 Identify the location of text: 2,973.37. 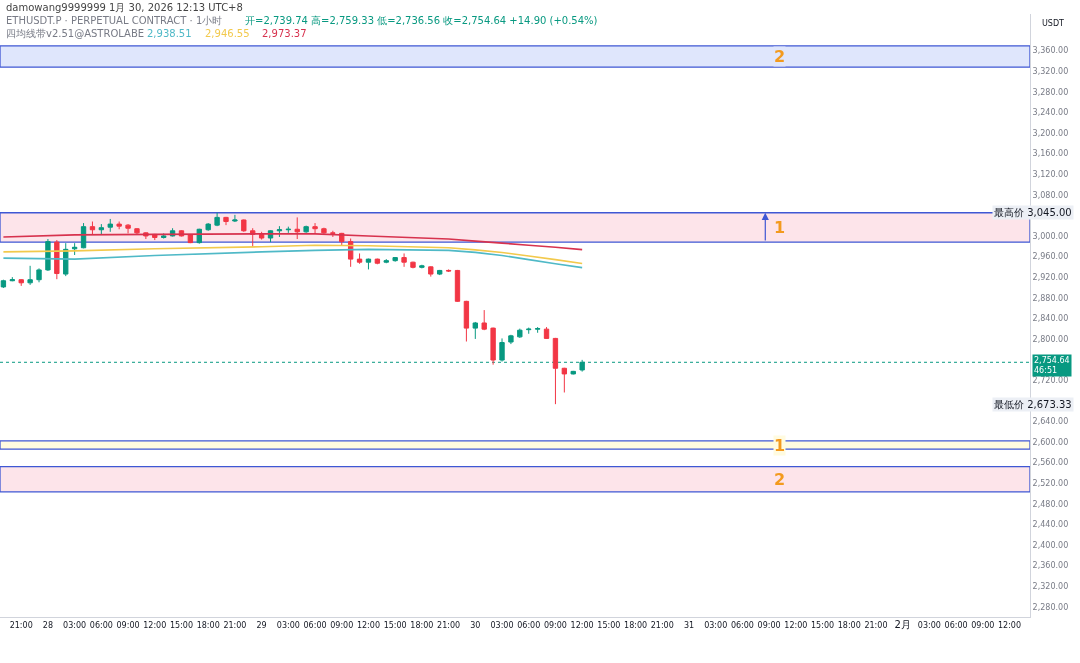
(284, 33).